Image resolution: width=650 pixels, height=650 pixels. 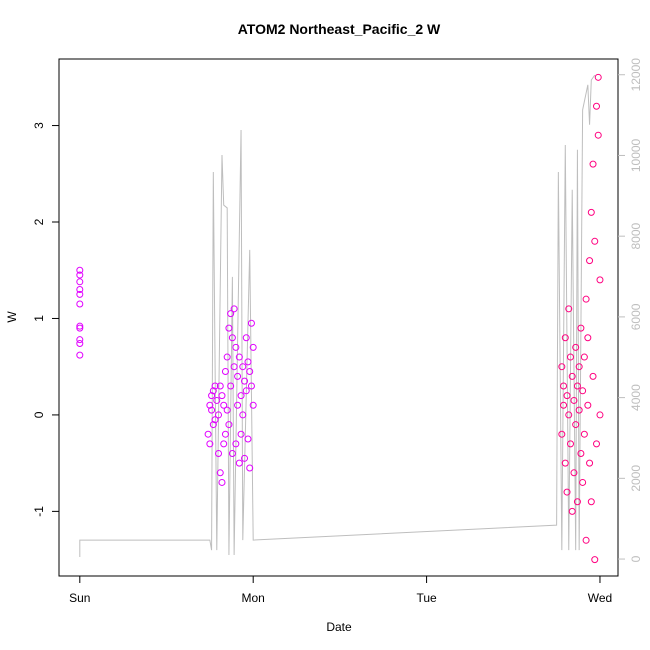 What do you see at coordinates (636, 236) in the screenshot?
I see `y2-tick-label: 8000` at bounding box center [636, 236].